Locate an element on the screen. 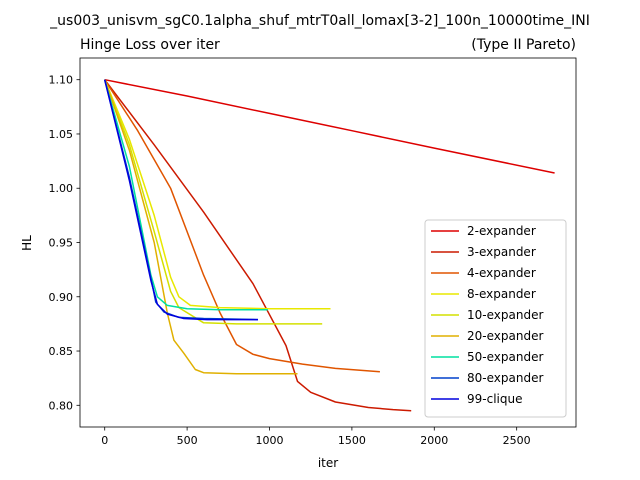 Image resolution: width=640 pixels, height=480 pixels. legend-label: 3-expander is located at coordinates (501, 252).